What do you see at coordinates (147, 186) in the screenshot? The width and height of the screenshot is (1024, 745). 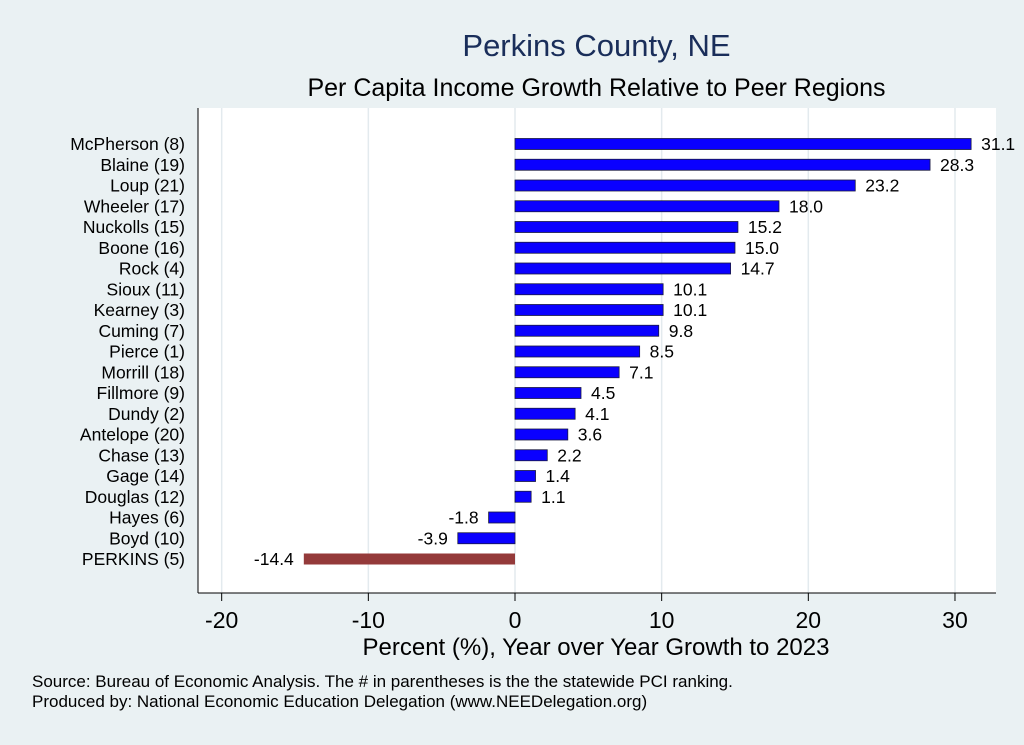 I see `category-label: Loup (21)` at bounding box center [147, 186].